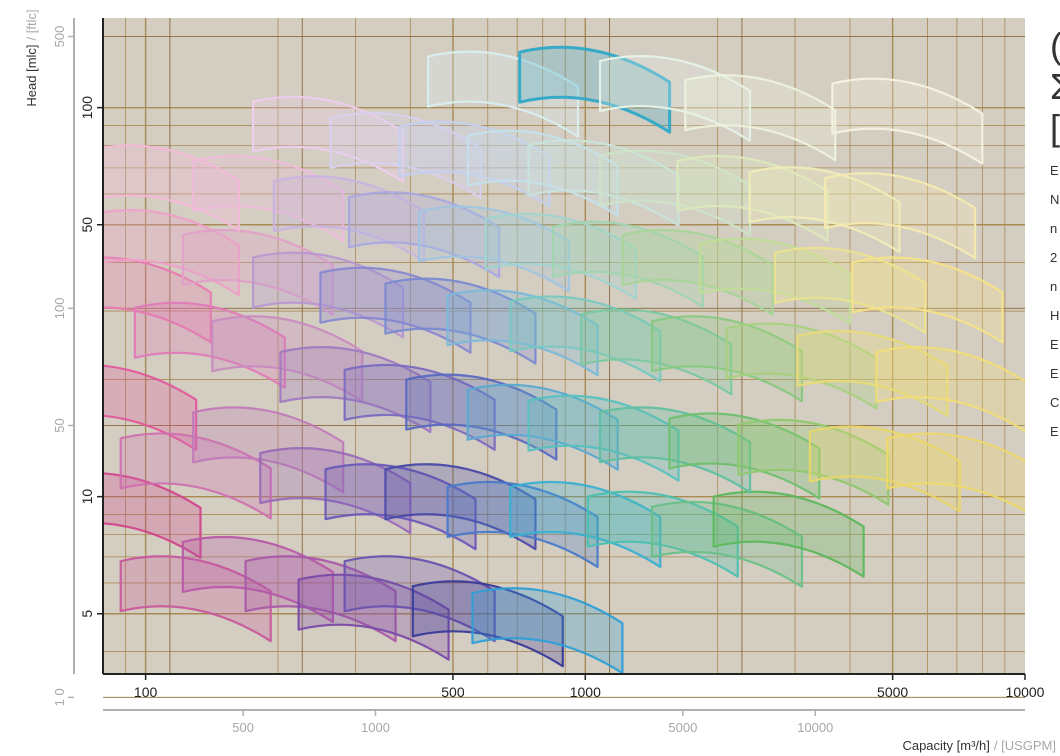 Image resolution: width=1060 pixels, height=756 pixels. I want to click on y2-tick-label: 100, so click(59, 309).